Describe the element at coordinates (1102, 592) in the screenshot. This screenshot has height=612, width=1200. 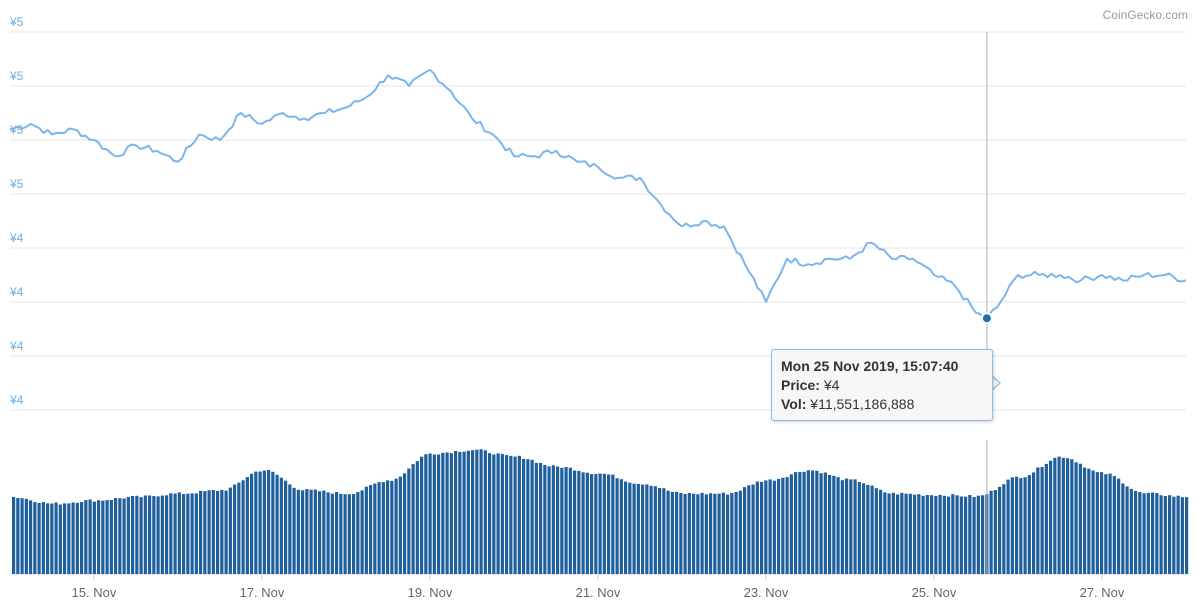
I see `x-tick-label: 27. Nov` at that location.